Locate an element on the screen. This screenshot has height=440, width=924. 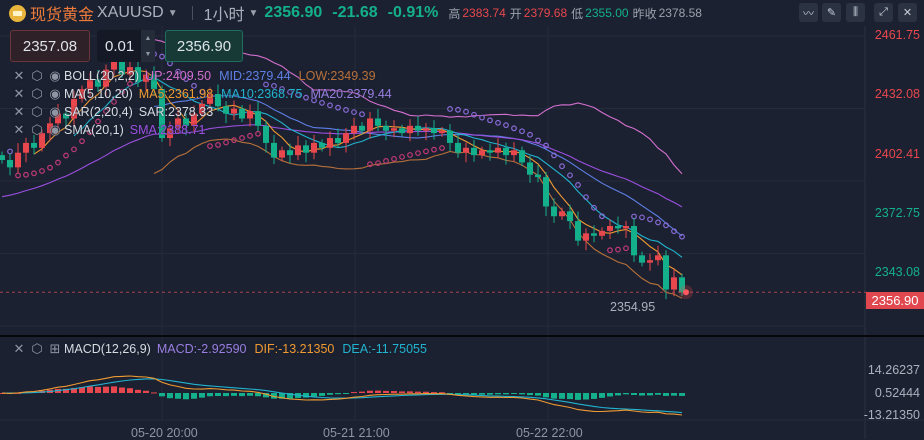
low-value: 2355.00 is located at coordinates (607, 13).